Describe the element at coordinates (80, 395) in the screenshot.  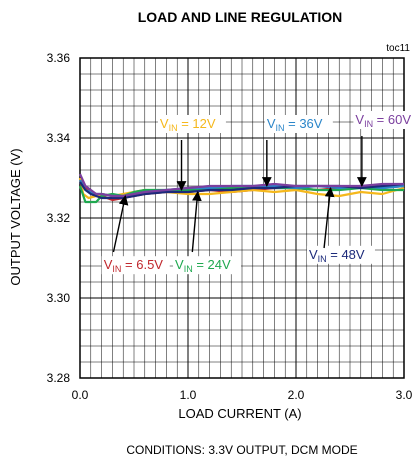
I see `x-tick-label: 0.0` at that location.